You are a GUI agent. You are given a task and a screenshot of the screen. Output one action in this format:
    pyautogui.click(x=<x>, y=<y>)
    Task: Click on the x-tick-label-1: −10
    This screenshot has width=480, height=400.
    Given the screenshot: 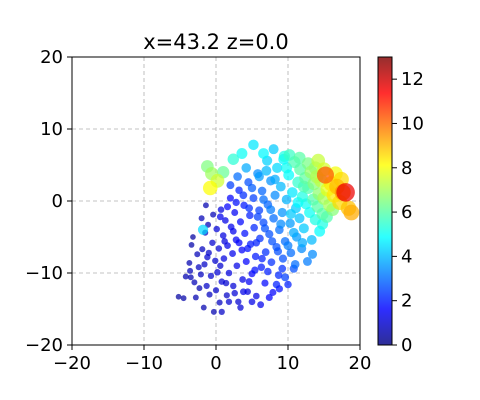 What is the action you would take?
    pyautogui.click(x=144, y=363)
    